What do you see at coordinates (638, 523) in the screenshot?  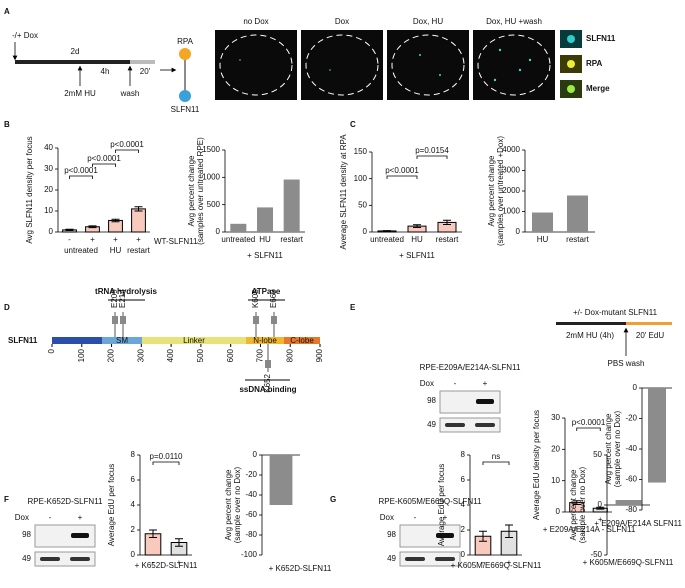 I see `x-tick-label: + E209A/E214A SLFN11` at bounding box center [638, 523].